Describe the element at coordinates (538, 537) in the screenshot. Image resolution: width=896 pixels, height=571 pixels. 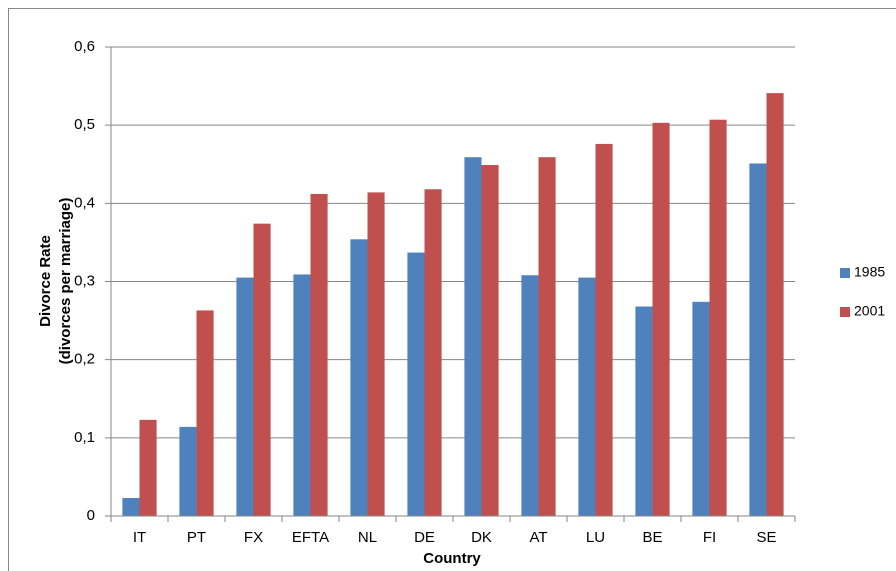
I see `x-tick-label: AT` at that location.